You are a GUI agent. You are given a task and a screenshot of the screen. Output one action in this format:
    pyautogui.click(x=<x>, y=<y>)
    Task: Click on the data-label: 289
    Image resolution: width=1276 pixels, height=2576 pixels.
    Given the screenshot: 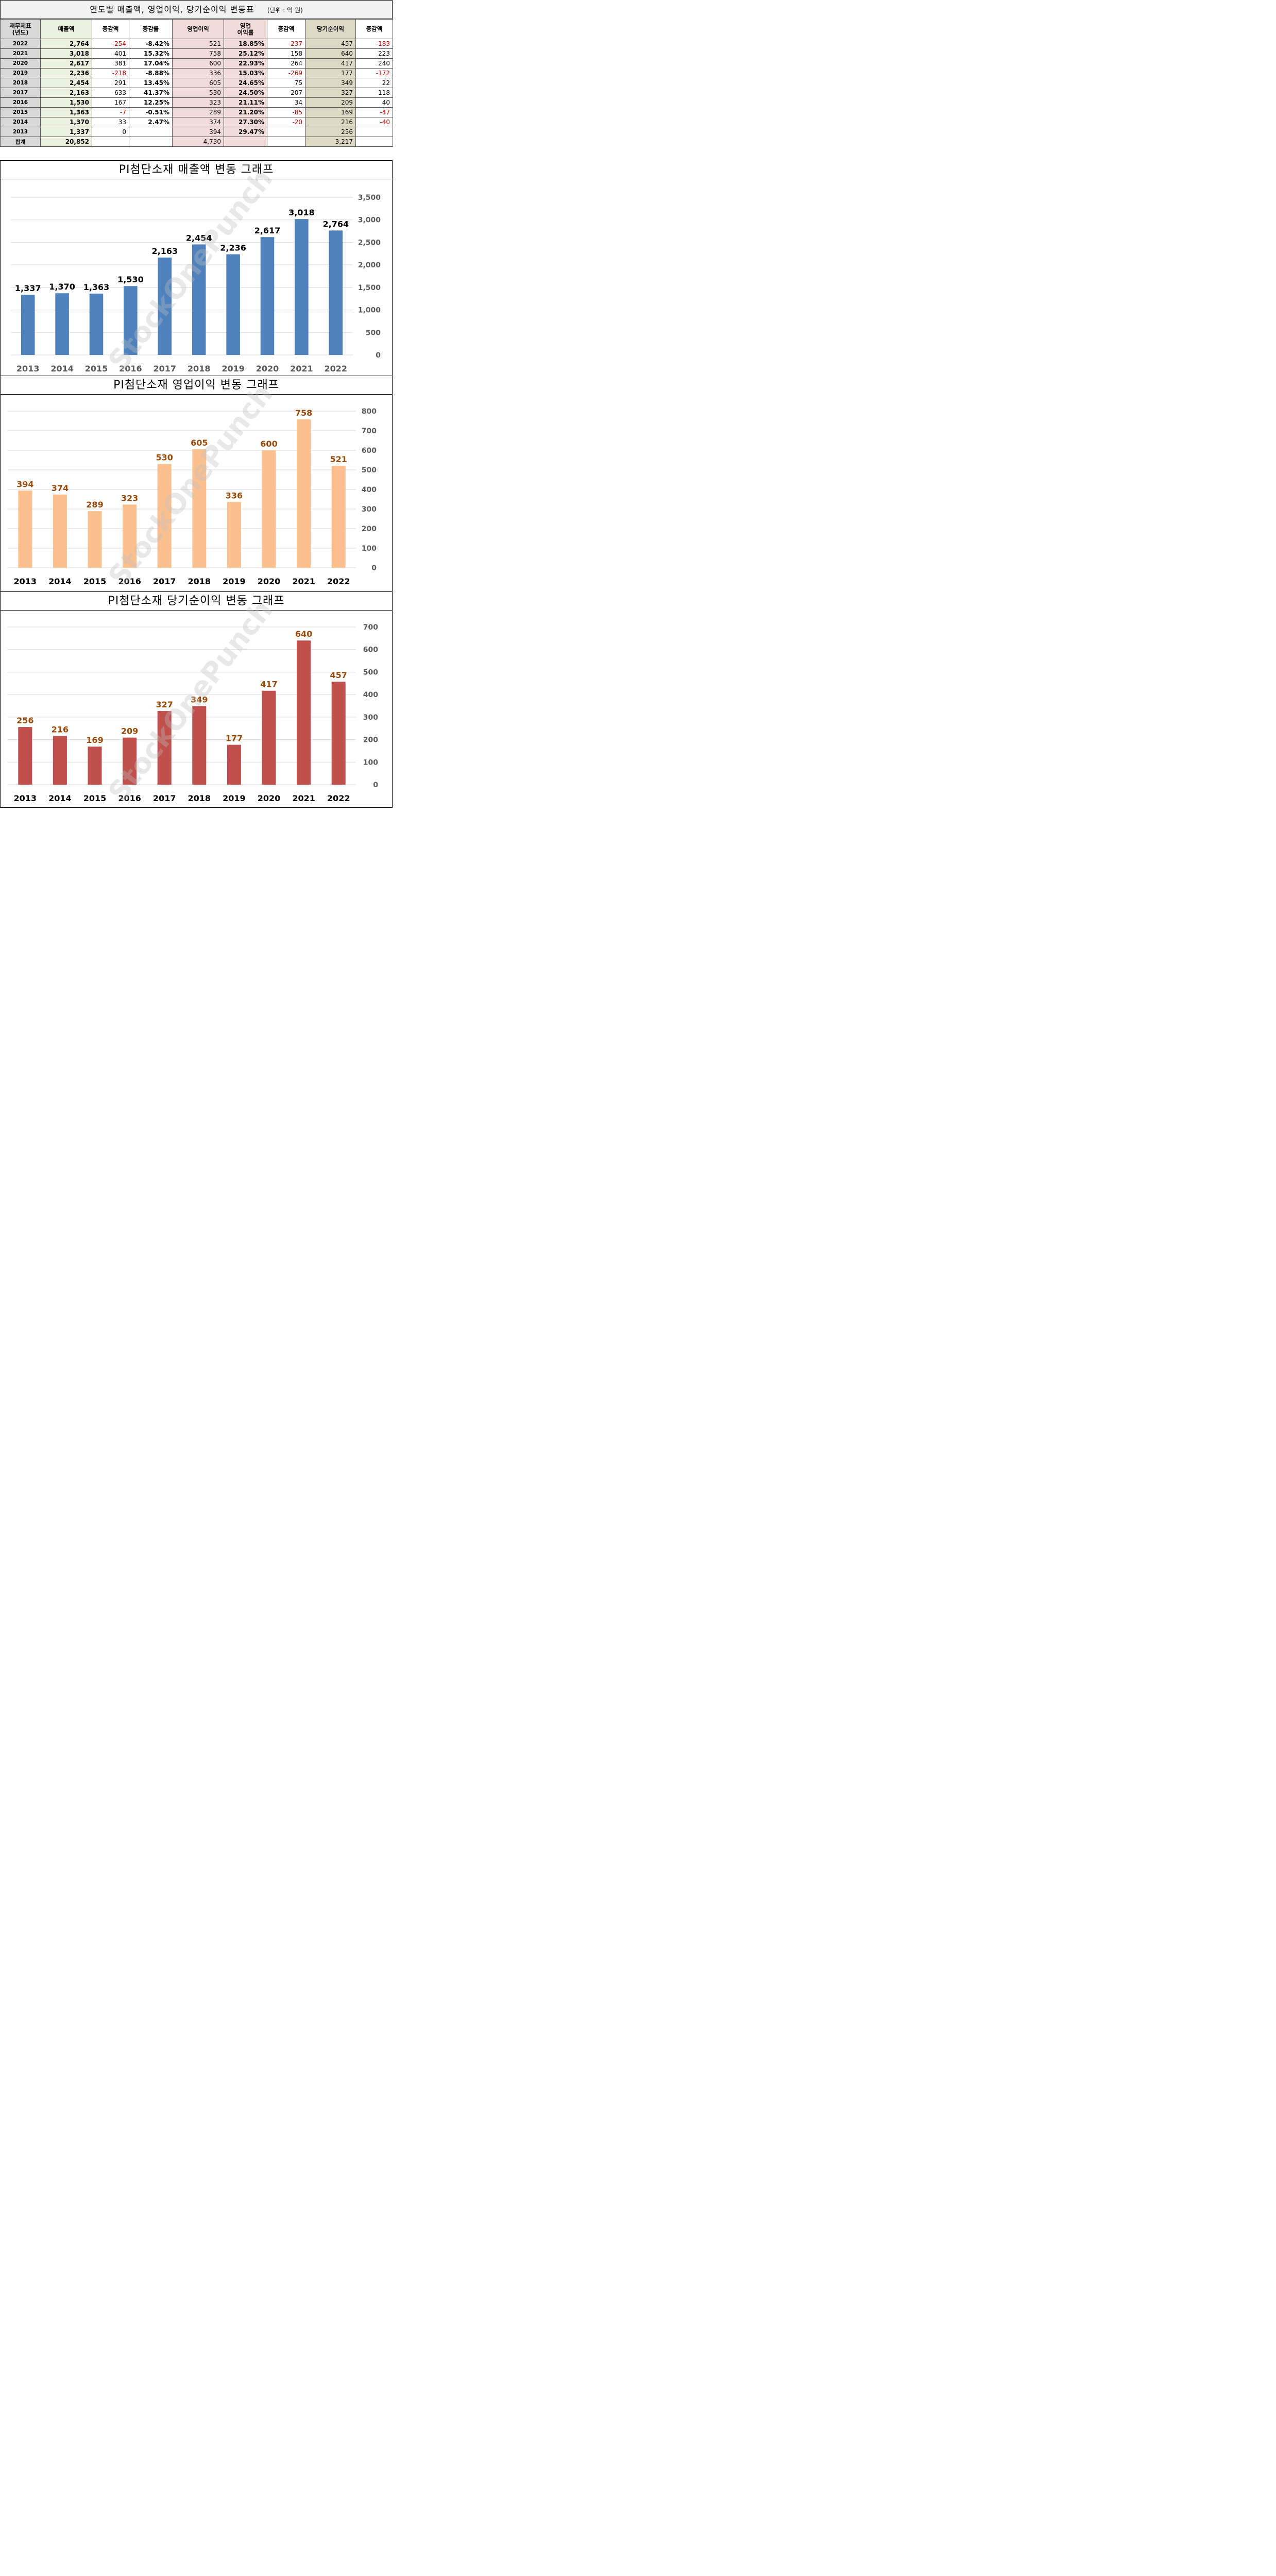 What is the action you would take?
    pyautogui.click(x=94, y=505)
    